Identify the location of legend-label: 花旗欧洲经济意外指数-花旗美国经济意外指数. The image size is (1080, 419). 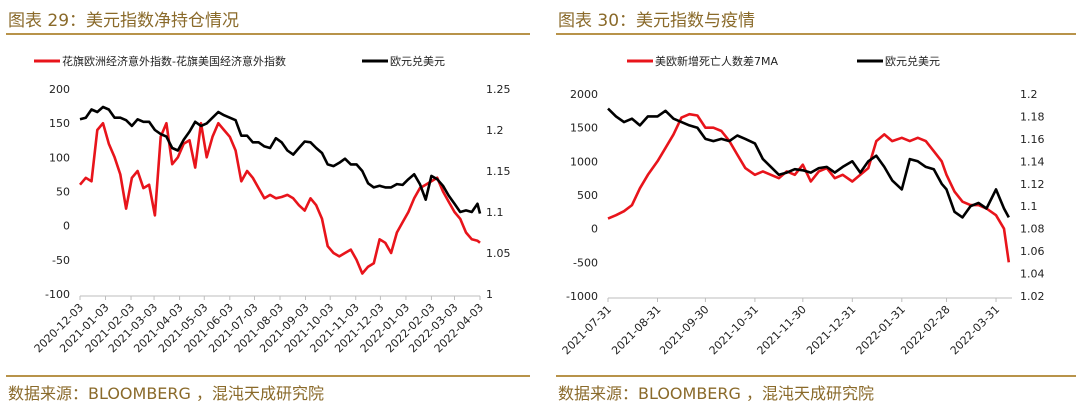
(174, 61).